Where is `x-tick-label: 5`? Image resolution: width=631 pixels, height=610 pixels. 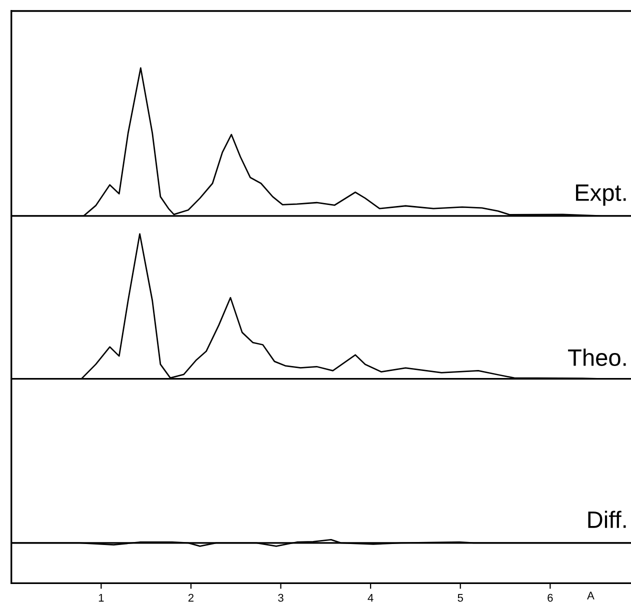 x-tick-label: 5 is located at coordinates (460, 598).